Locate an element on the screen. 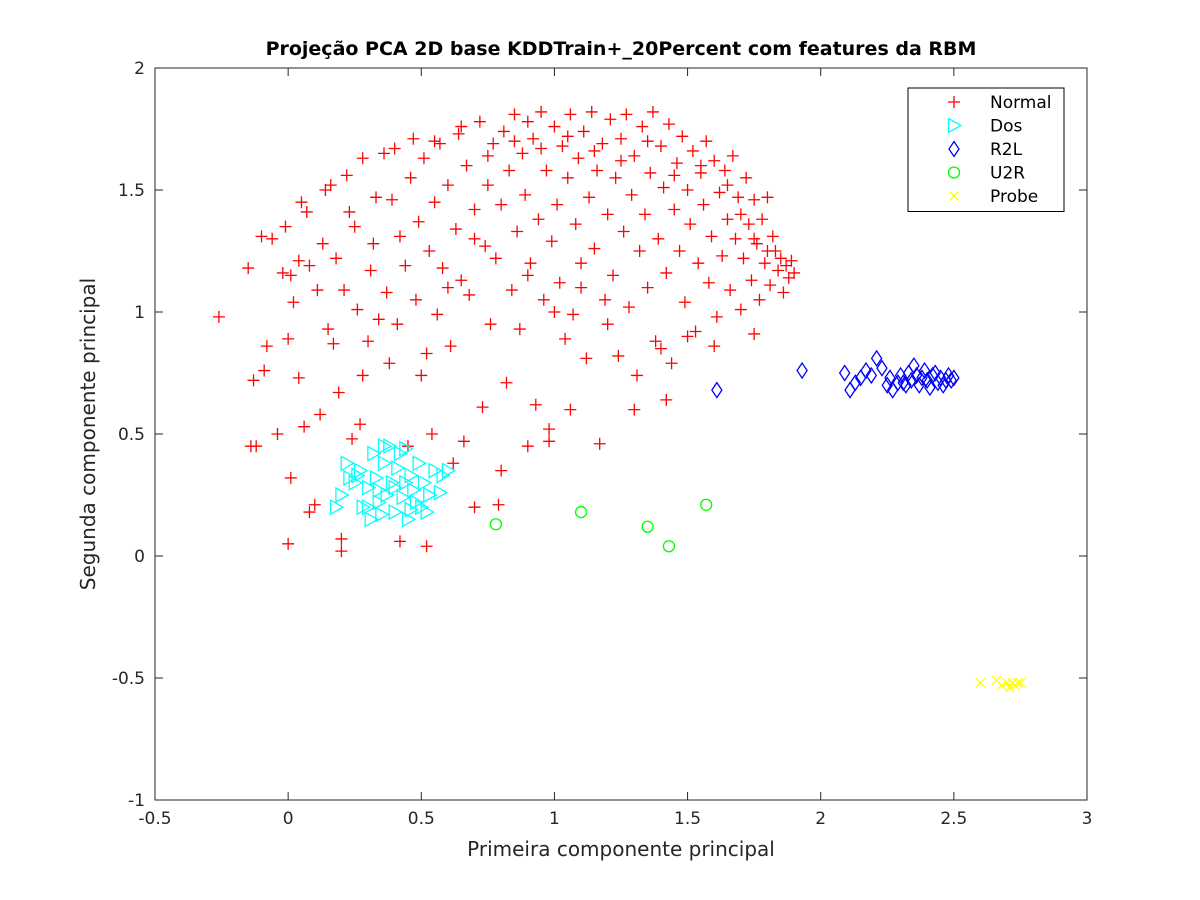  y-tick-label: 0.5 is located at coordinates (131, 435).